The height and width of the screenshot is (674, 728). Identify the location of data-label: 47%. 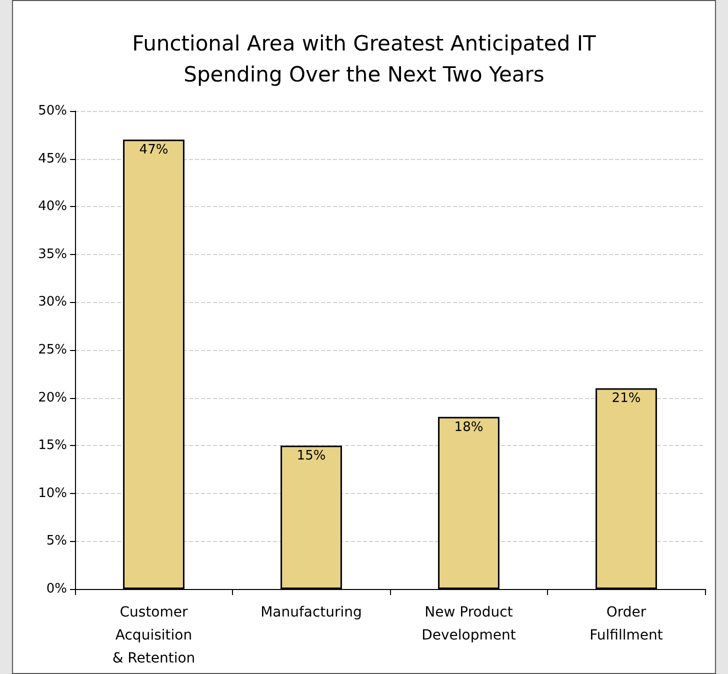
(153, 150).